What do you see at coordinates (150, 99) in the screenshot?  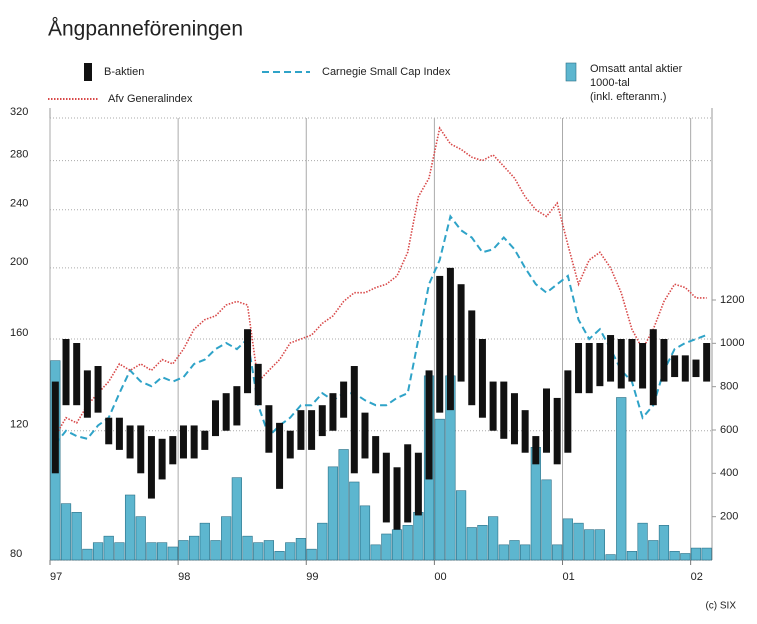 I see `legend-label: Afv Generalindex` at bounding box center [150, 99].